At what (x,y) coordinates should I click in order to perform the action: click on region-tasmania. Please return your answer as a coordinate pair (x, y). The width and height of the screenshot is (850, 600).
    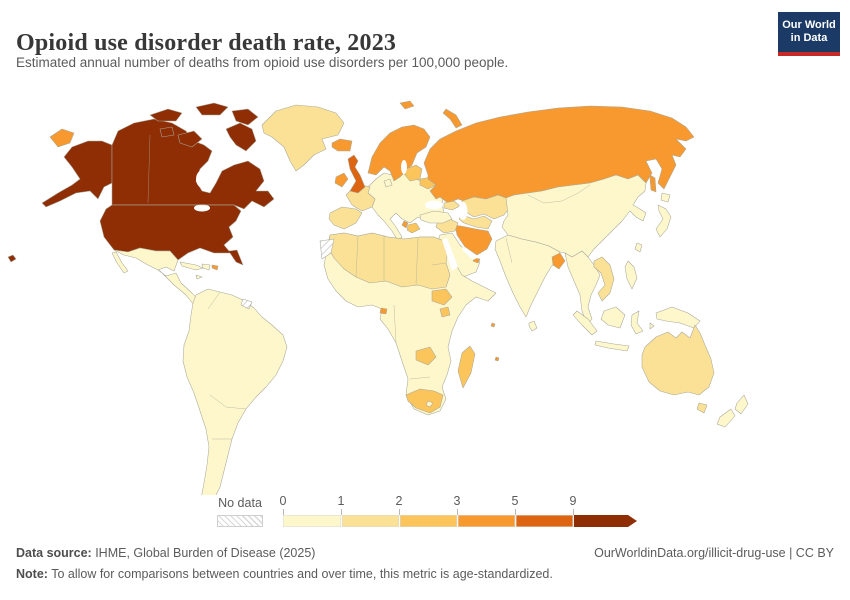
    Looking at the image, I should click on (702, 408).